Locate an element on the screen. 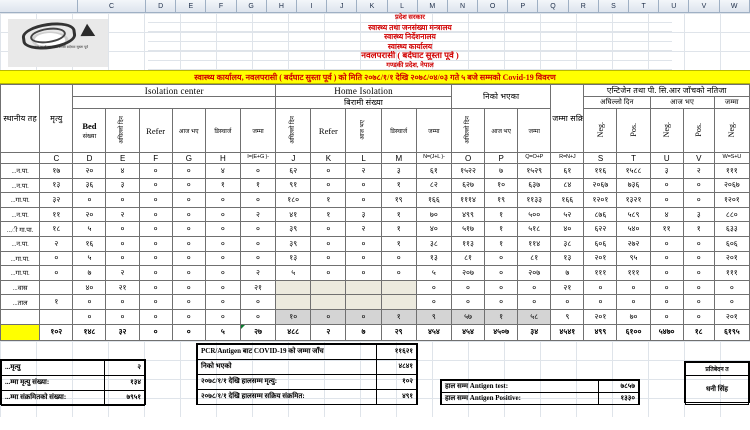 The image size is (750, 430). cell-h-2: १ is located at coordinates (222, 185).